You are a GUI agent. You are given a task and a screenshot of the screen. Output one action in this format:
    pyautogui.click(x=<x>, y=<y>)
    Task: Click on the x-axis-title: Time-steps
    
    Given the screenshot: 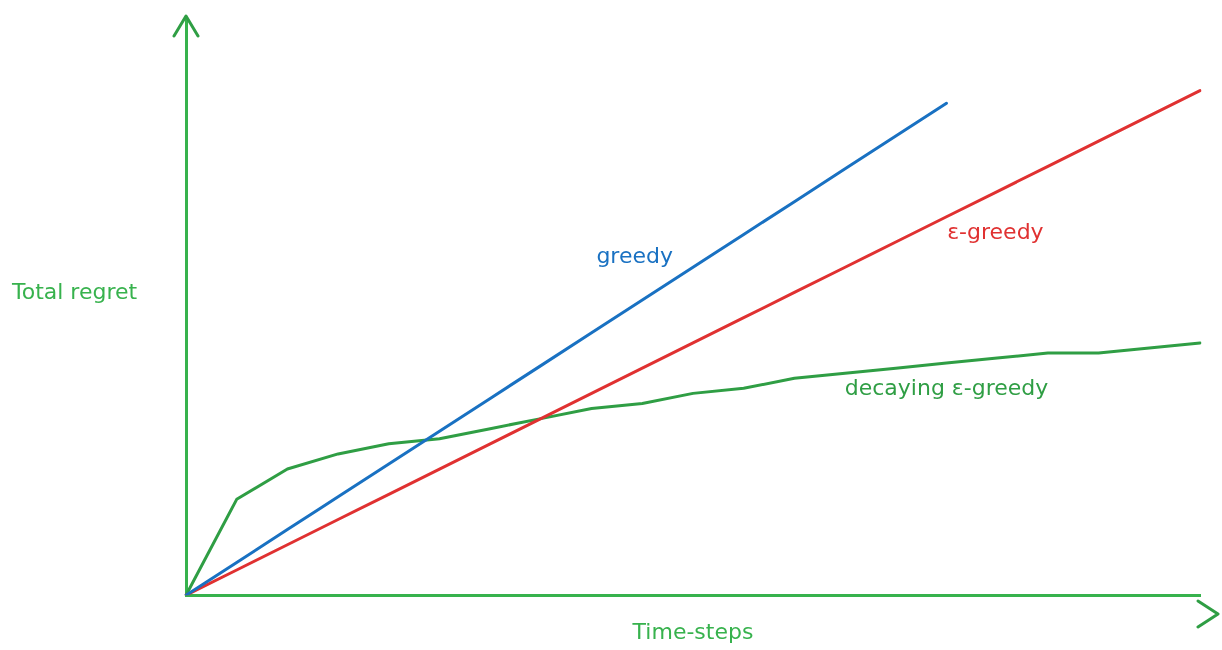 What is the action you would take?
    pyautogui.click(x=692, y=631)
    